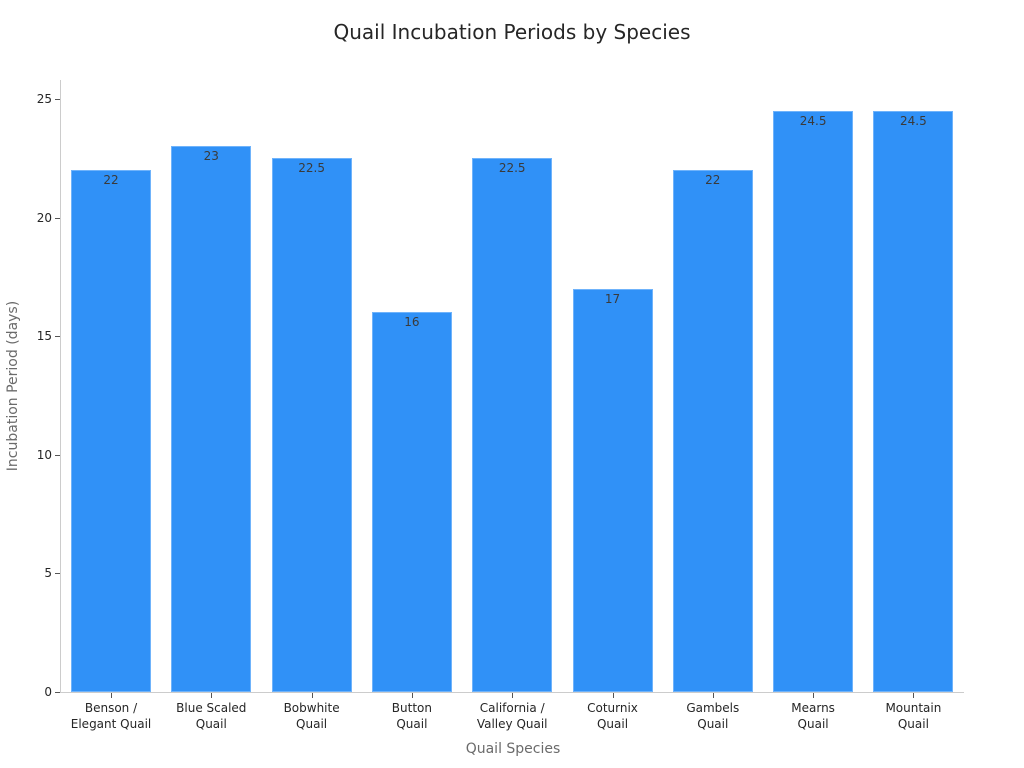 This screenshot has height=768, width=1024. I want to click on y-axis-line, so click(60, 386).